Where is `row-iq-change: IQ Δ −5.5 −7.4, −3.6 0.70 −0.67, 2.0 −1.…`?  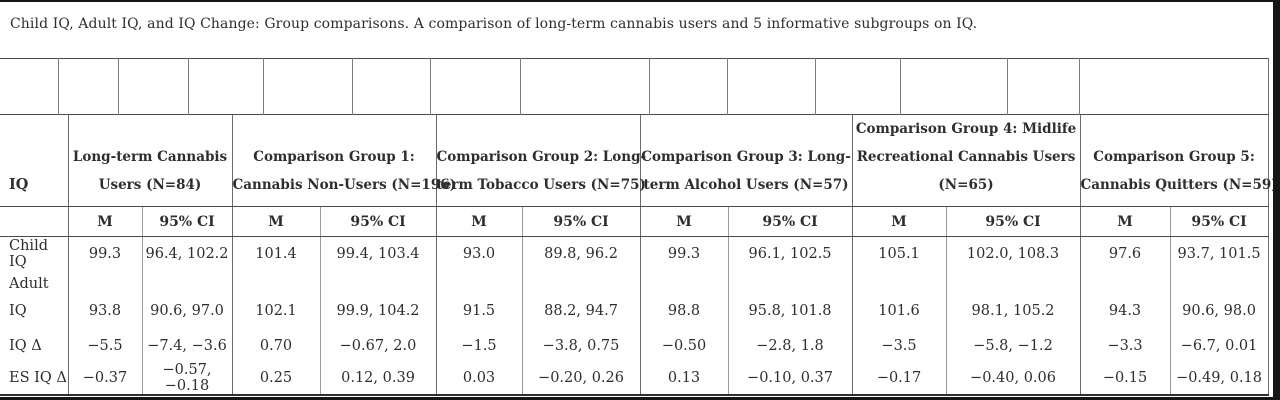 row-iq-change: IQ Δ −5.5 −7.4, −3.6 0.70 −0.67, 2.0 −1.… is located at coordinates (634, 346).